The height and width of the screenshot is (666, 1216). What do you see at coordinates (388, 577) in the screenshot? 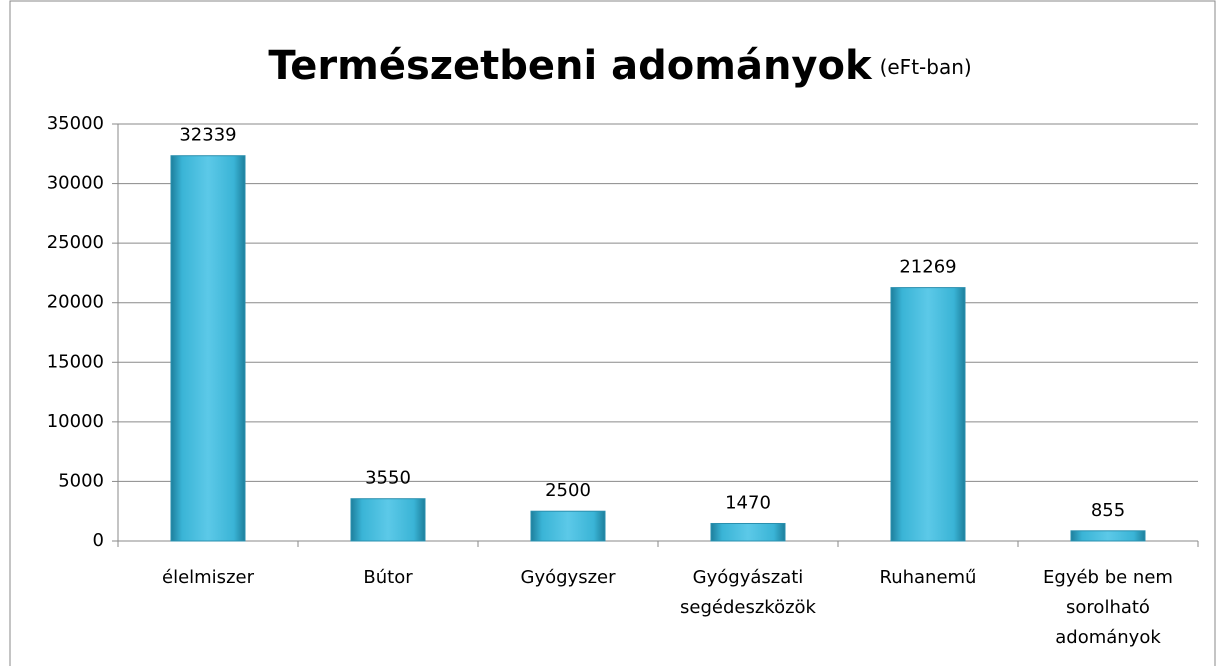
I see `x-tick-label: Bútor` at bounding box center [388, 577].